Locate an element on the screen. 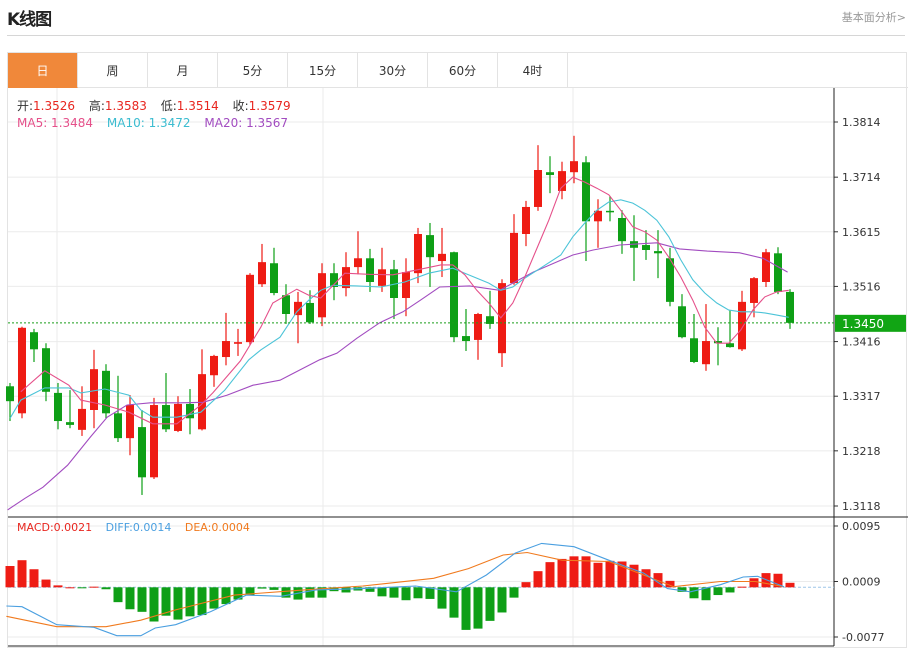  last-price-label: 1.3450 is located at coordinates (863, 324).